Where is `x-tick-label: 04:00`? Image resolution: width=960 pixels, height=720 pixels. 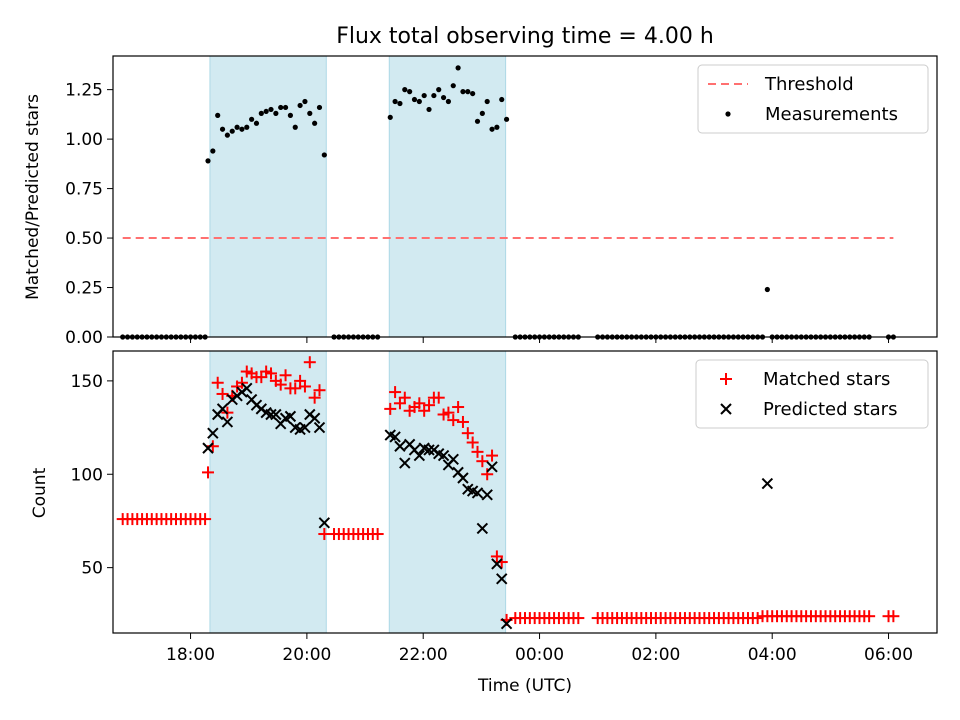 x-tick-label: 04:00 is located at coordinates (772, 655).